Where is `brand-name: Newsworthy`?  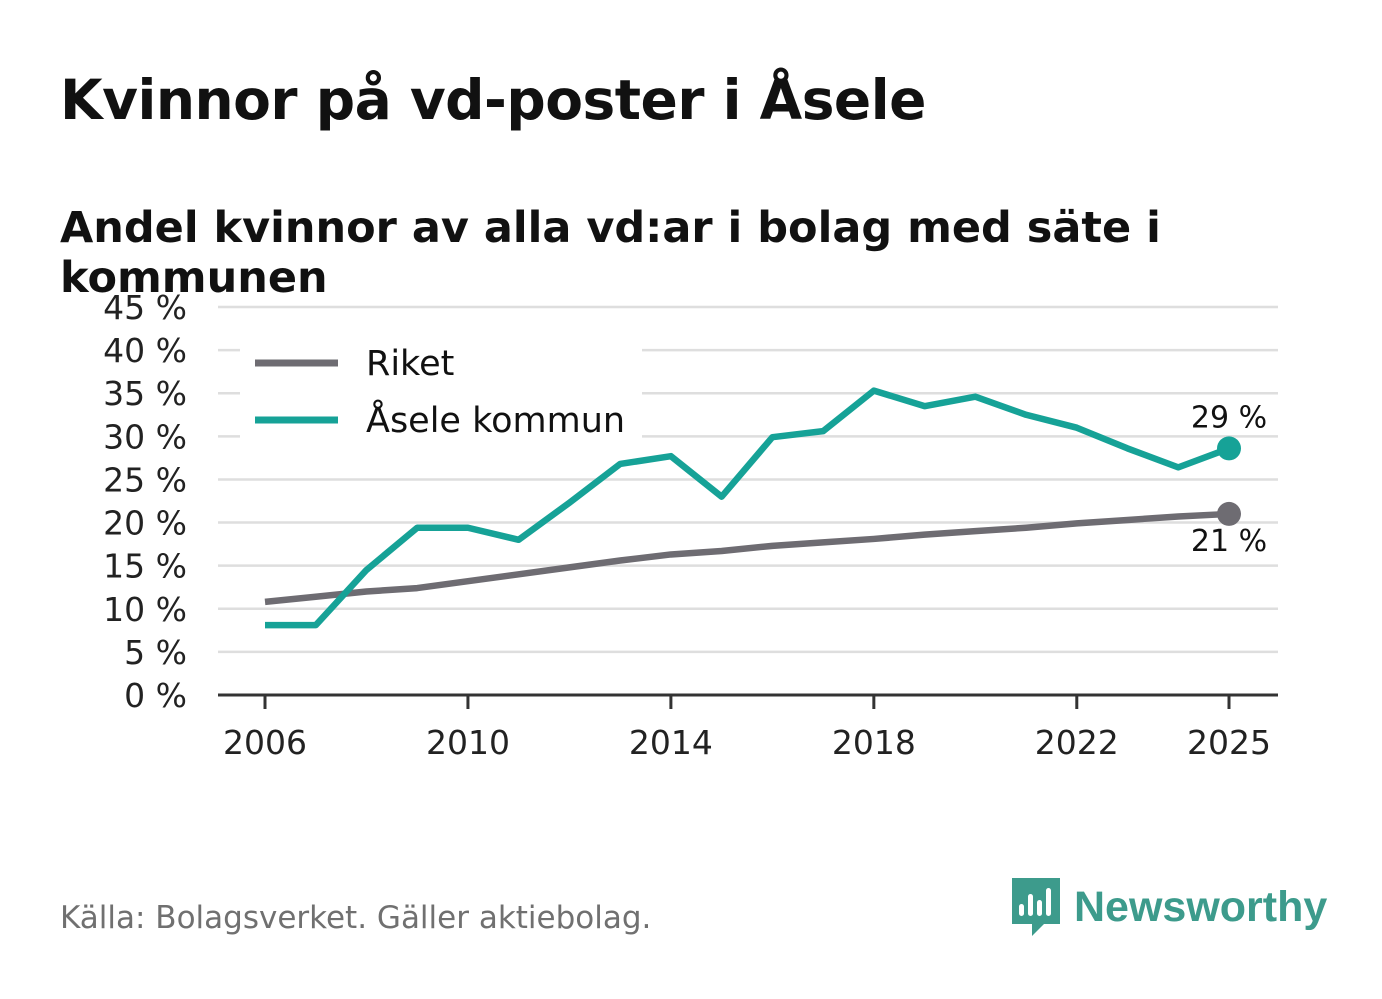 brand-name: Newsworthy is located at coordinates (1201, 906).